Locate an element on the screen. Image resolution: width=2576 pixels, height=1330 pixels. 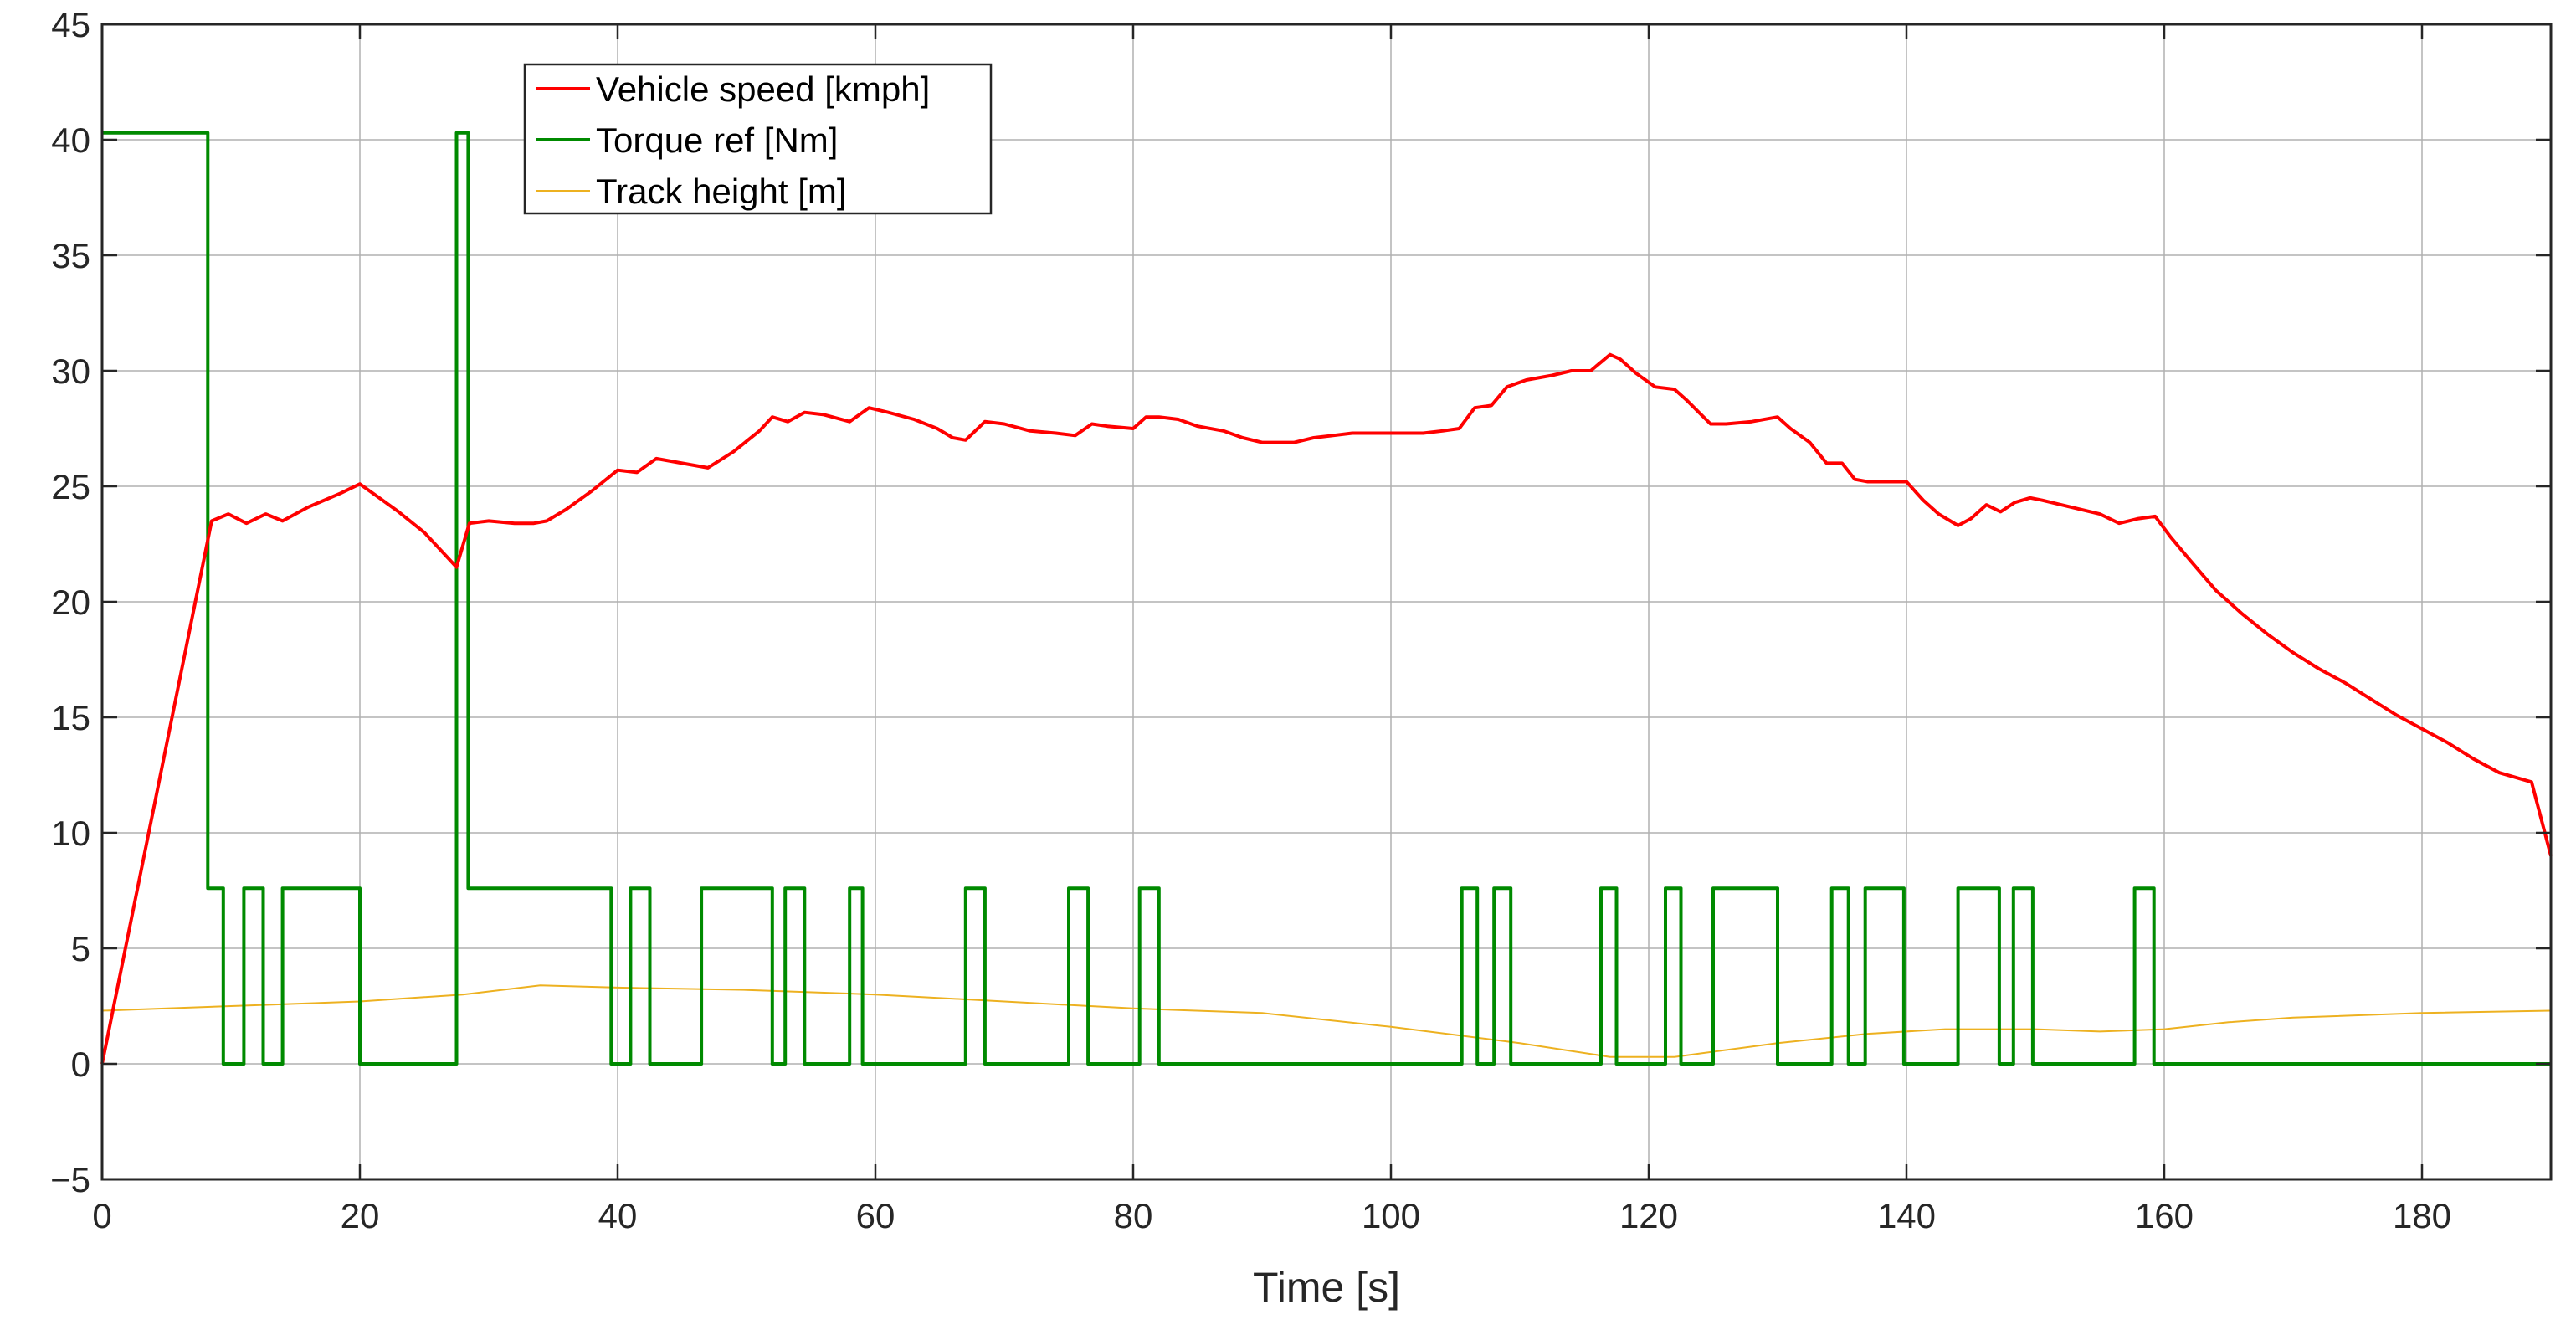
y-tick-label: 10 is located at coordinates (70, 833).